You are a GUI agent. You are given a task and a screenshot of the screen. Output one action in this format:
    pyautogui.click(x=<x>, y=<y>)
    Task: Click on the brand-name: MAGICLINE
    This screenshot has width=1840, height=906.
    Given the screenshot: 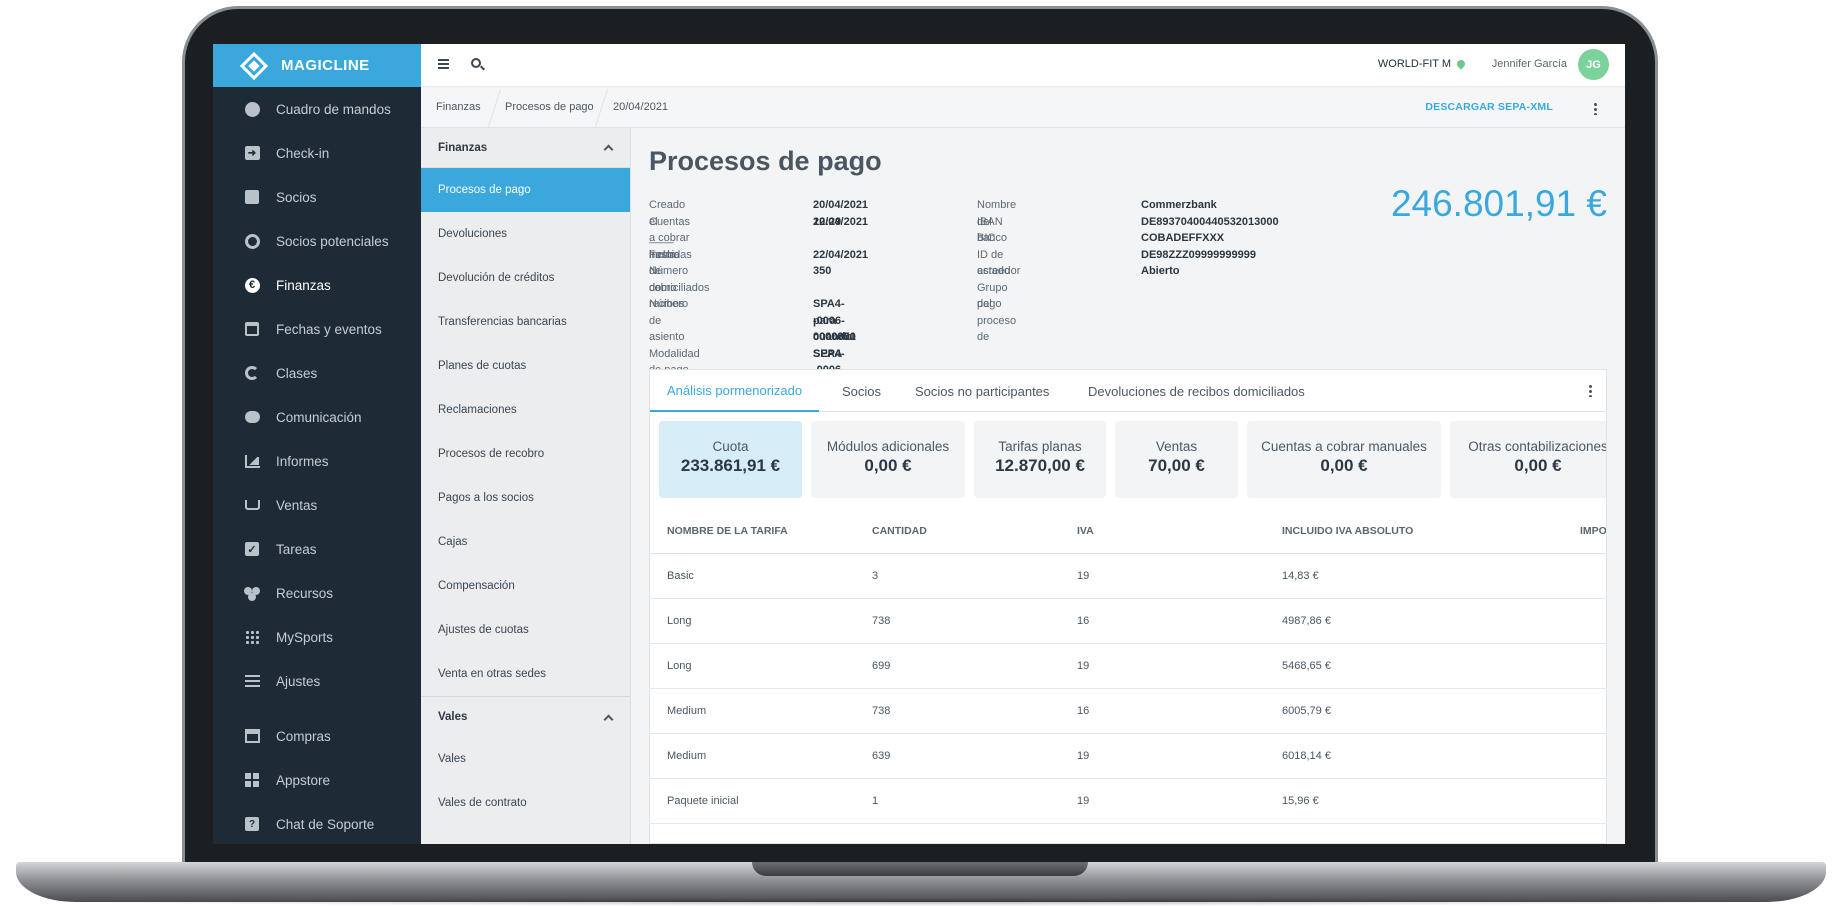 What is the action you would take?
    pyautogui.click(x=325, y=65)
    